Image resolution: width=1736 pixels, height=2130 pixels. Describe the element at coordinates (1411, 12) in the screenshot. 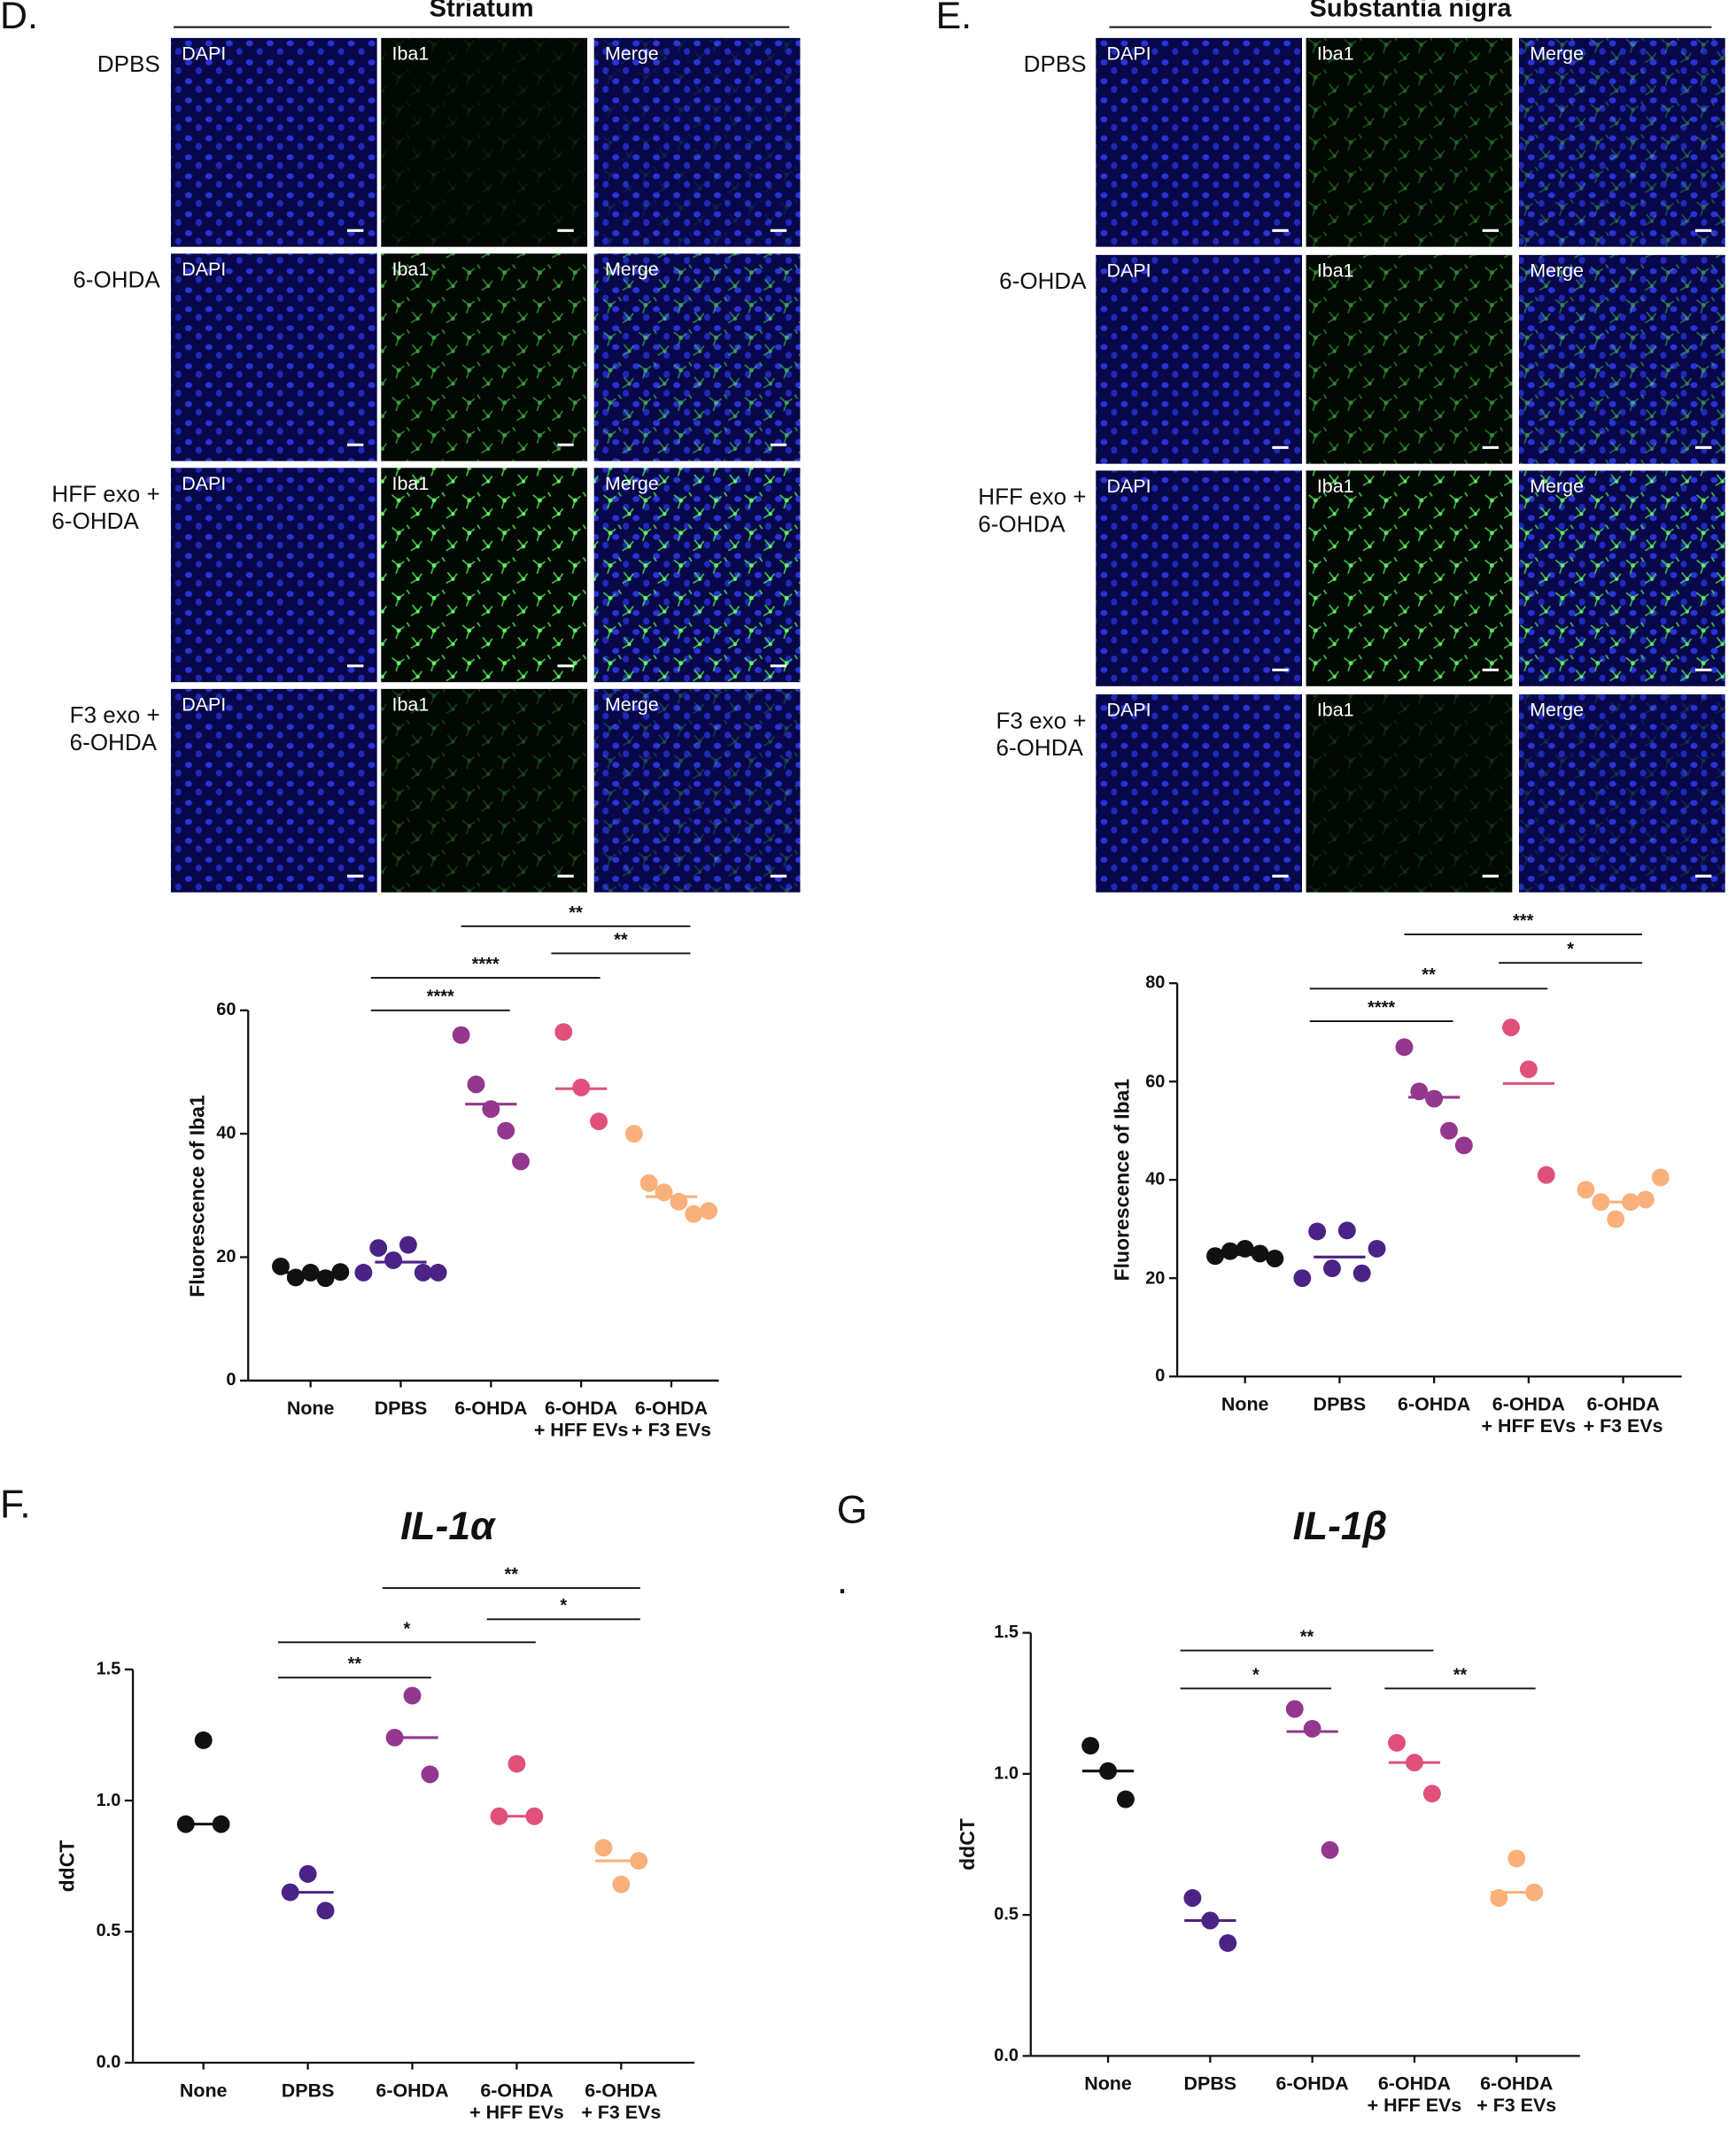

I see `panel-title: Substantia nigra` at that location.